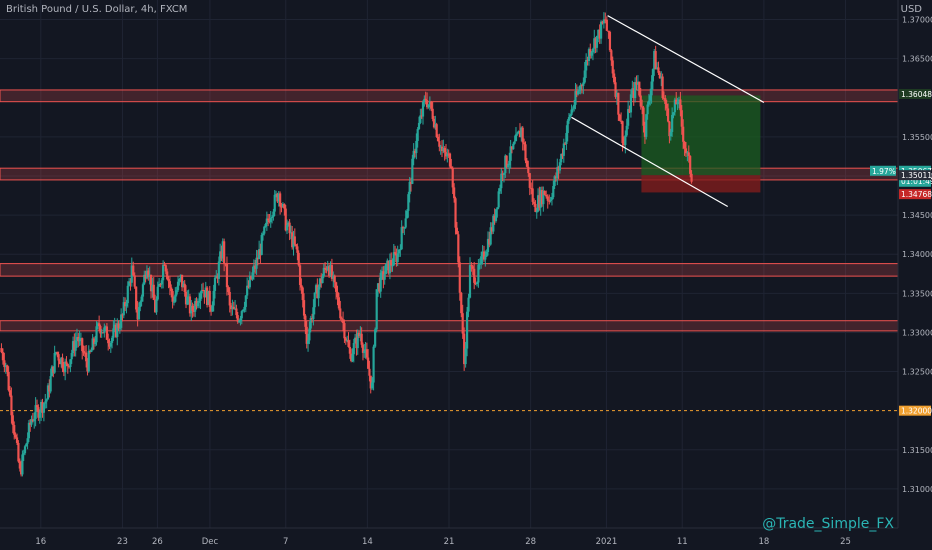 This screenshot has height=550, width=932. What do you see at coordinates (917, 293) in the screenshot?
I see `price-tick-label: 1.33500` at bounding box center [917, 293].